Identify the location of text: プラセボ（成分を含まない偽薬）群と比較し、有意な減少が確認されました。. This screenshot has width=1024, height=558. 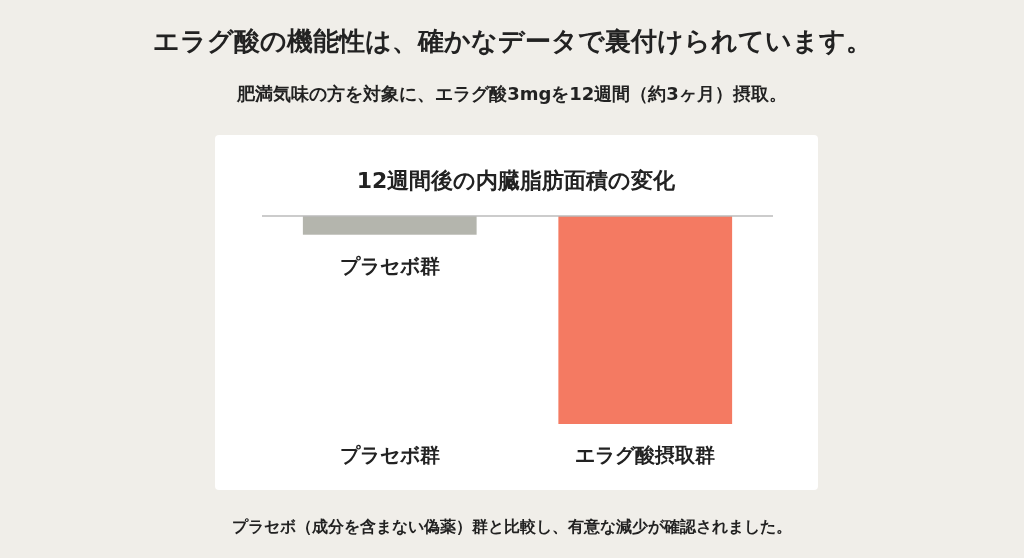
(512, 526).